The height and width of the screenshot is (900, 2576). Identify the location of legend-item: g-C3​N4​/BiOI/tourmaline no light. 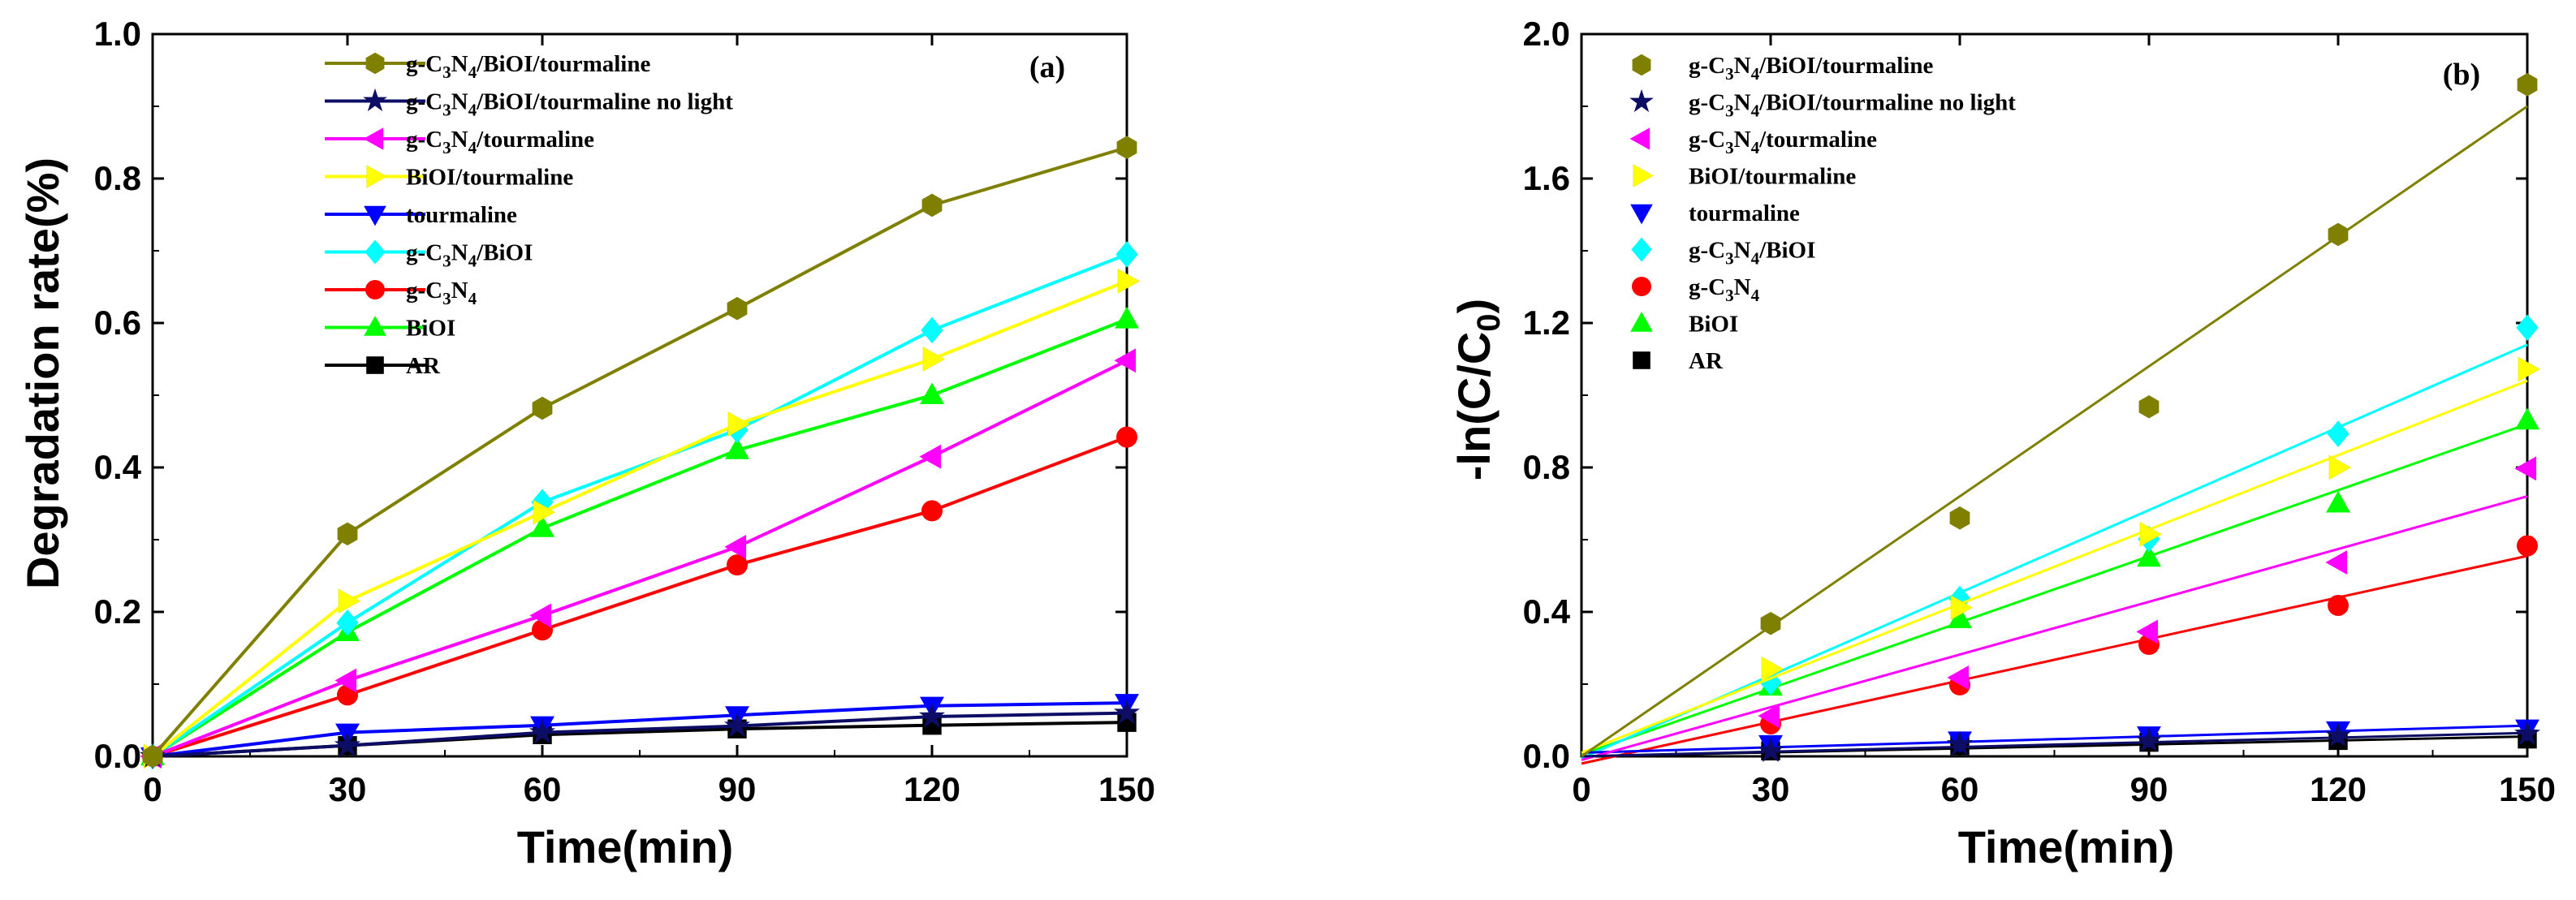
(1822, 105).